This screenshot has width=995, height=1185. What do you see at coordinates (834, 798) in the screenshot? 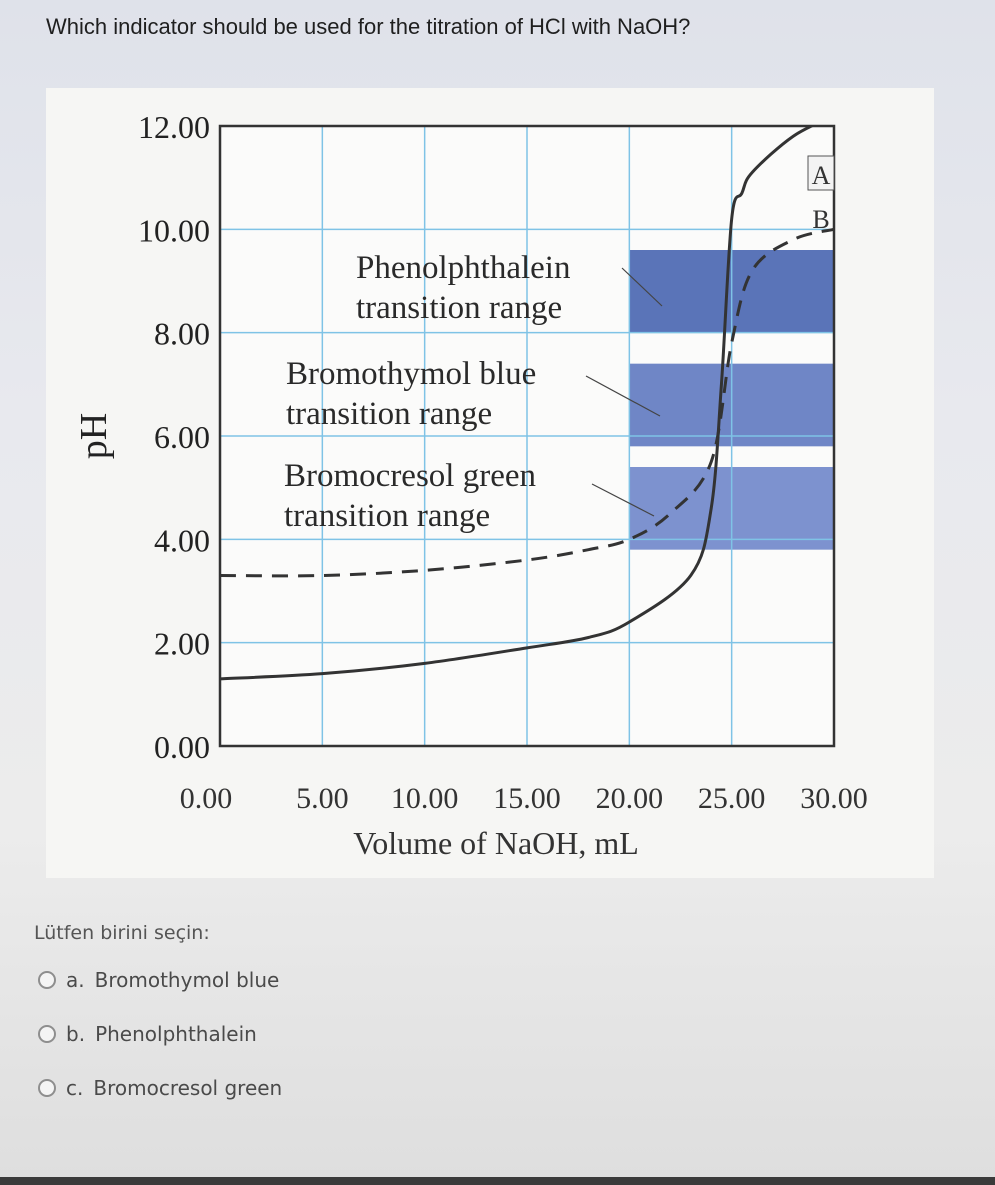
I see `x-tick-label: 30.00` at bounding box center [834, 798].